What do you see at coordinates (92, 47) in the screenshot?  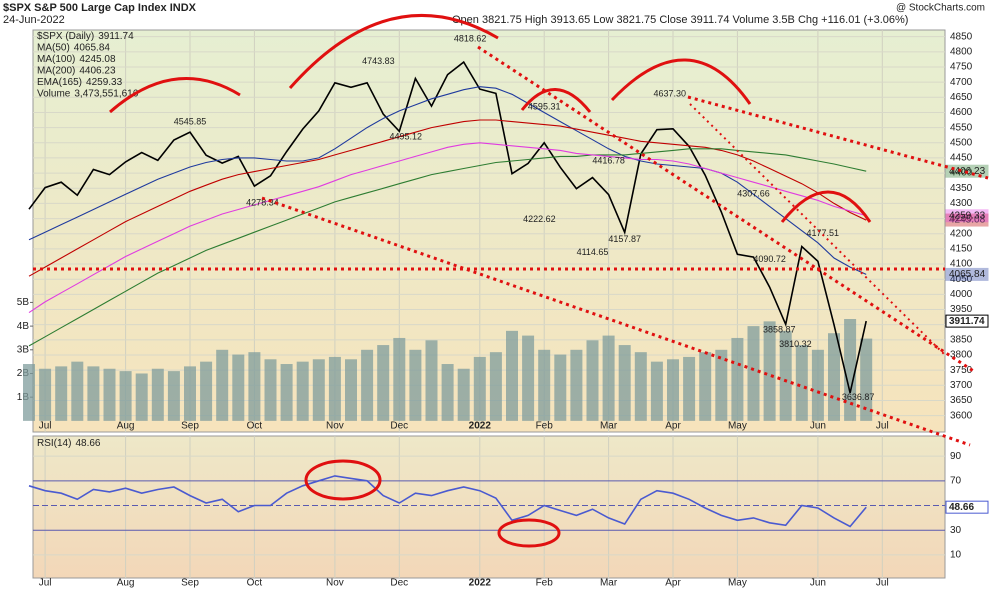 I see `legend-value: 4065.84` at bounding box center [92, 47].